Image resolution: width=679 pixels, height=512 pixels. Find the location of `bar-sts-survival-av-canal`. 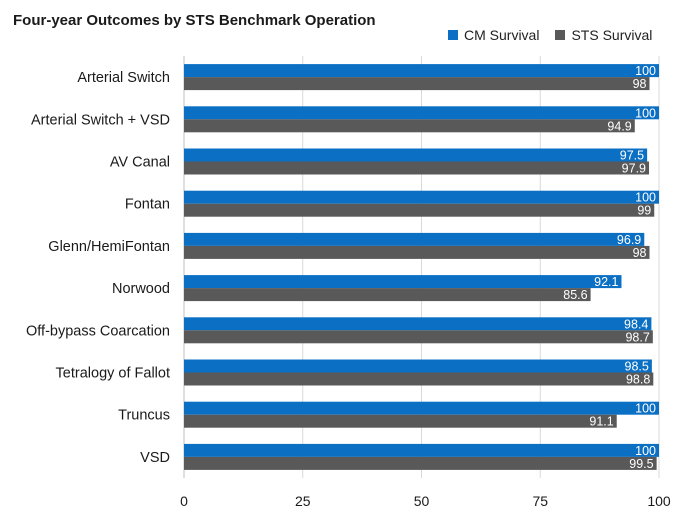

bar-sts-survival-av-canal is located at coordinates (417, 168).